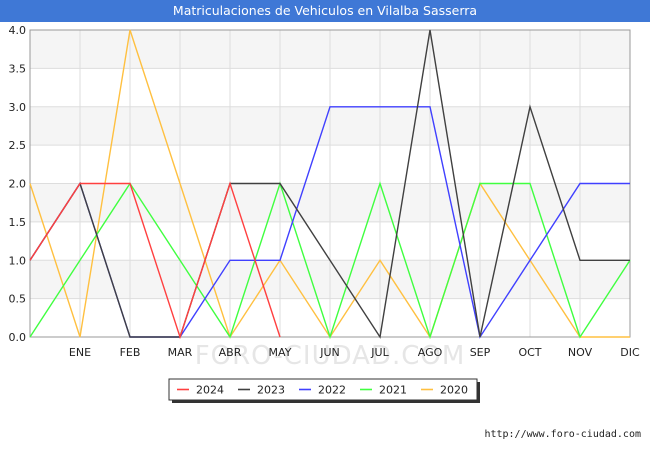  I want to click on x-axis-ticks: ENE FEB MAR ABR MAY JUN JUL AGO SEP OCT NOV DIC, so click(354, 352).